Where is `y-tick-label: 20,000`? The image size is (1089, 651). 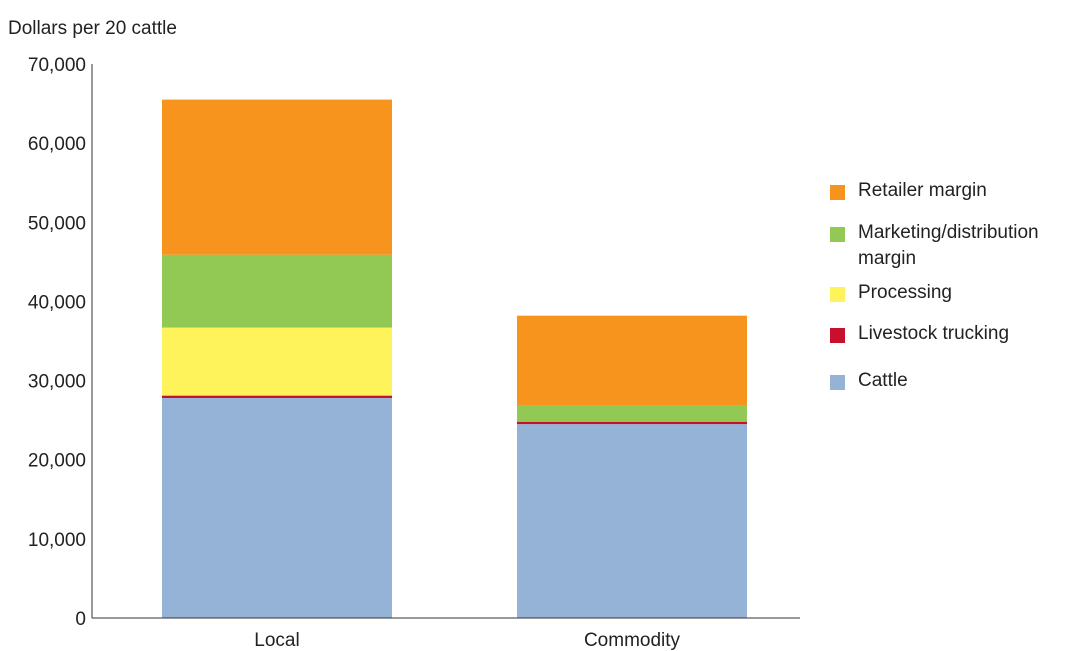
y-tick-label: 20,000 is located at coordinates (57, 461).